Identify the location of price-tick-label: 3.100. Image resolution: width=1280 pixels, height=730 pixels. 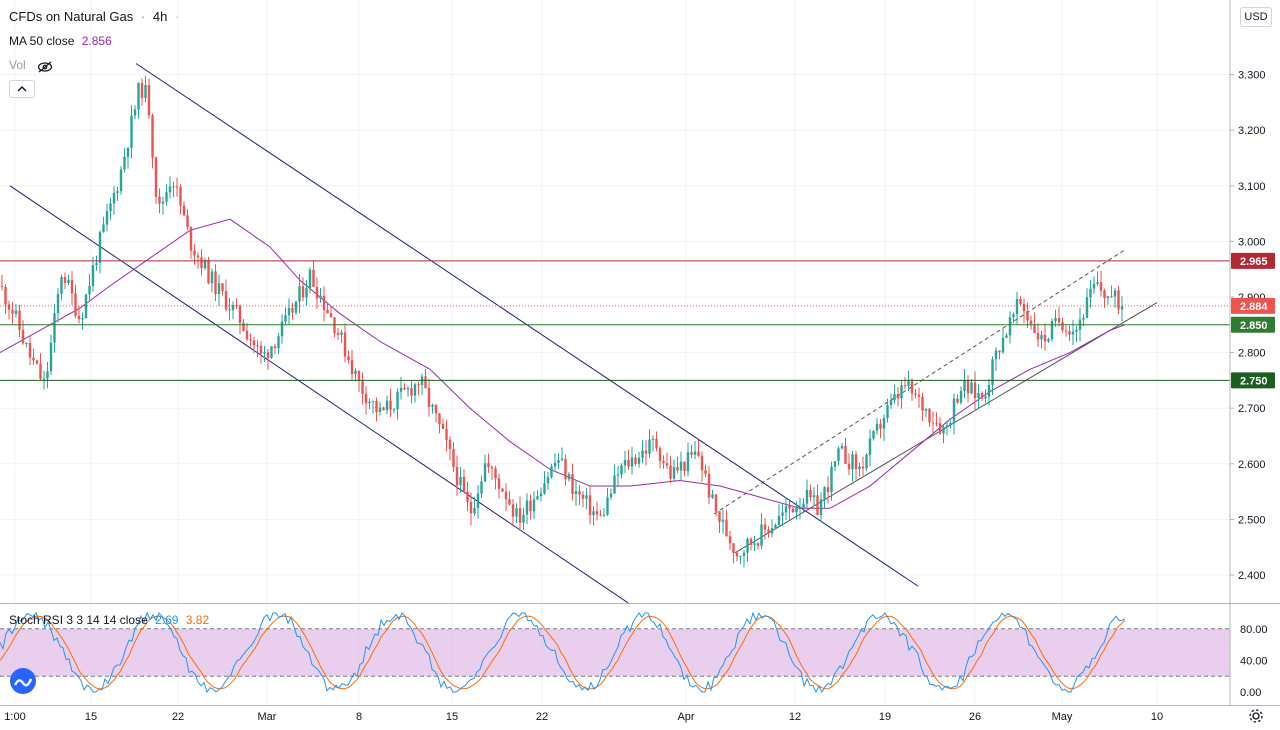
(1252, 187).